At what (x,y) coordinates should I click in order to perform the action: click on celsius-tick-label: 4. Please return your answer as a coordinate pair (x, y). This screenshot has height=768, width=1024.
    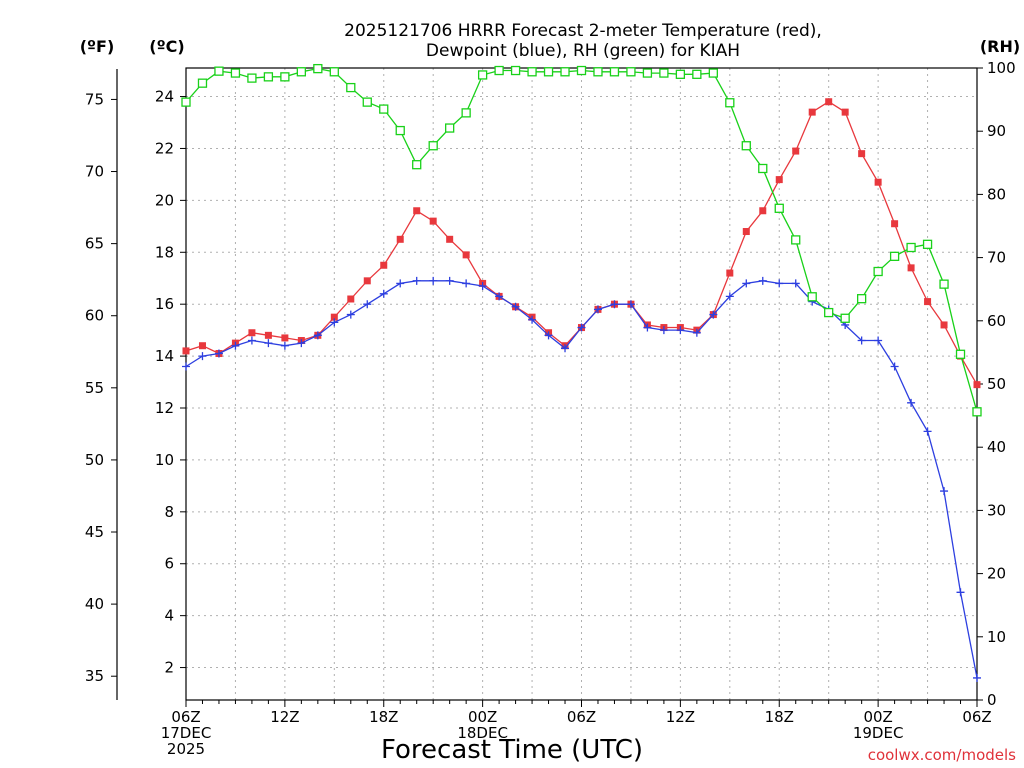
    Looking at the image, I should click on (169, 616).